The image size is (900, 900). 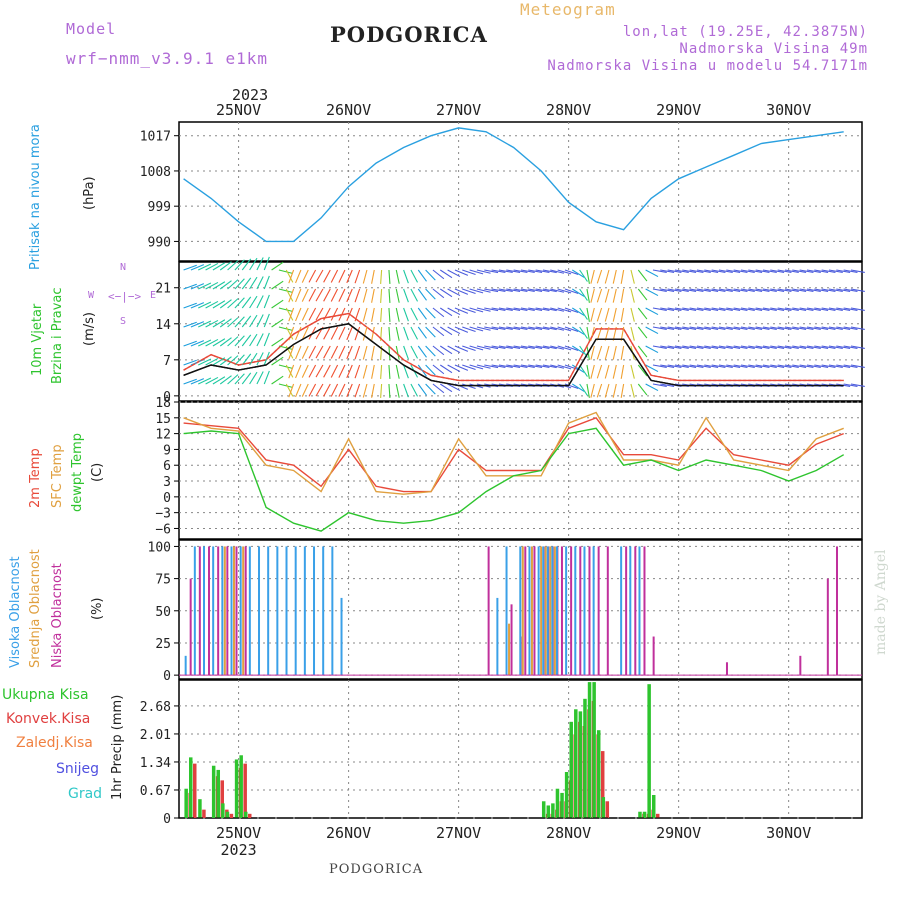 I want to click on bottom-day-label: 26NOV, so click(x=348, y=833).